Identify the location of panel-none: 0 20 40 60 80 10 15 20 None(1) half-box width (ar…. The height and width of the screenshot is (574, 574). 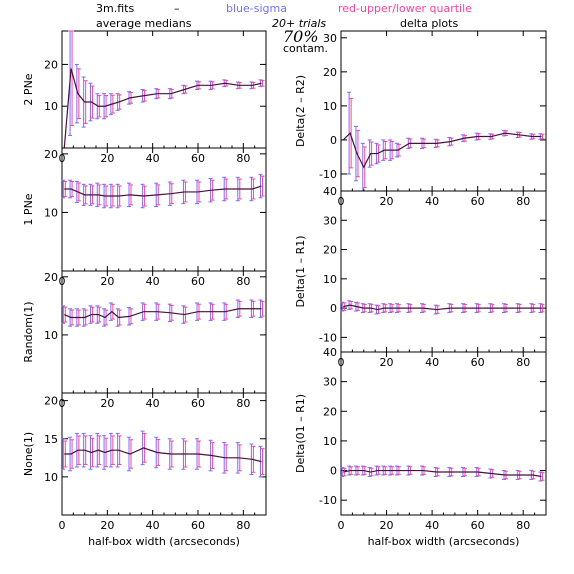
(144, 470).